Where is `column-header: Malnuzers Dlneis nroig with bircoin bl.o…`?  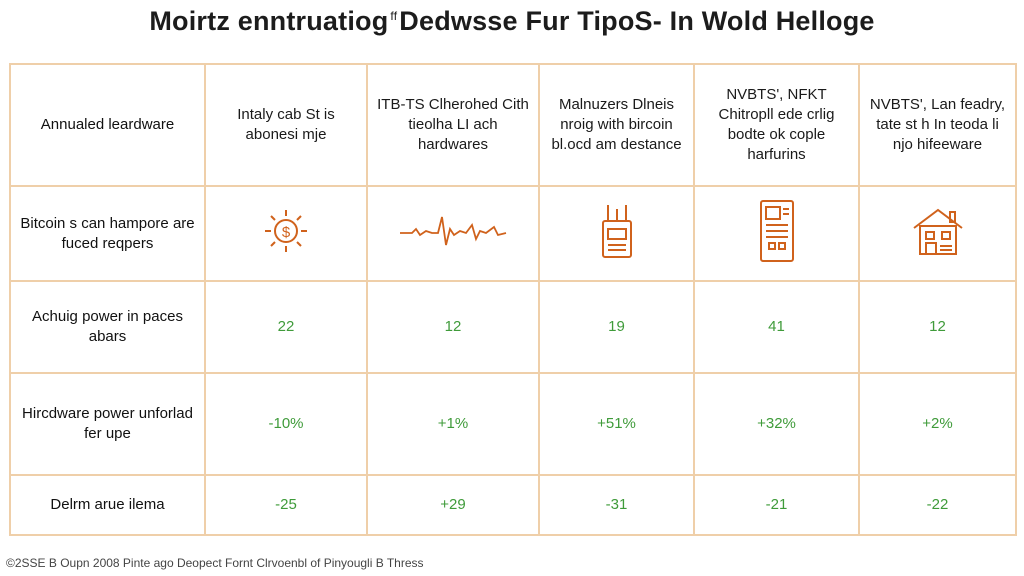
column-header: Malnuzers Dlneis nroig with bircoin bl.o… is located at coordinates (616, 125).